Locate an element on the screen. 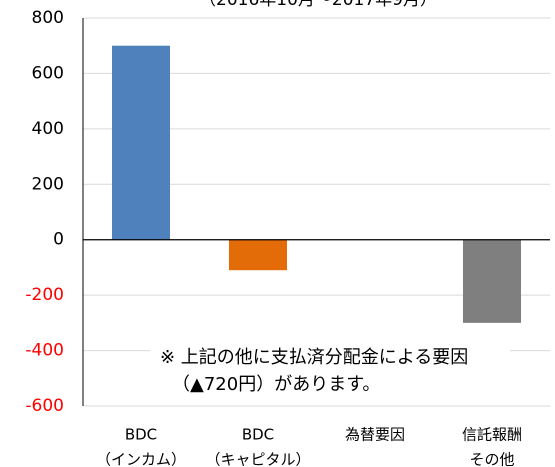 The width and height of the screenshot is (555, 467). x-tick-label: （キャピタル） is located at coordinates (257, 459).